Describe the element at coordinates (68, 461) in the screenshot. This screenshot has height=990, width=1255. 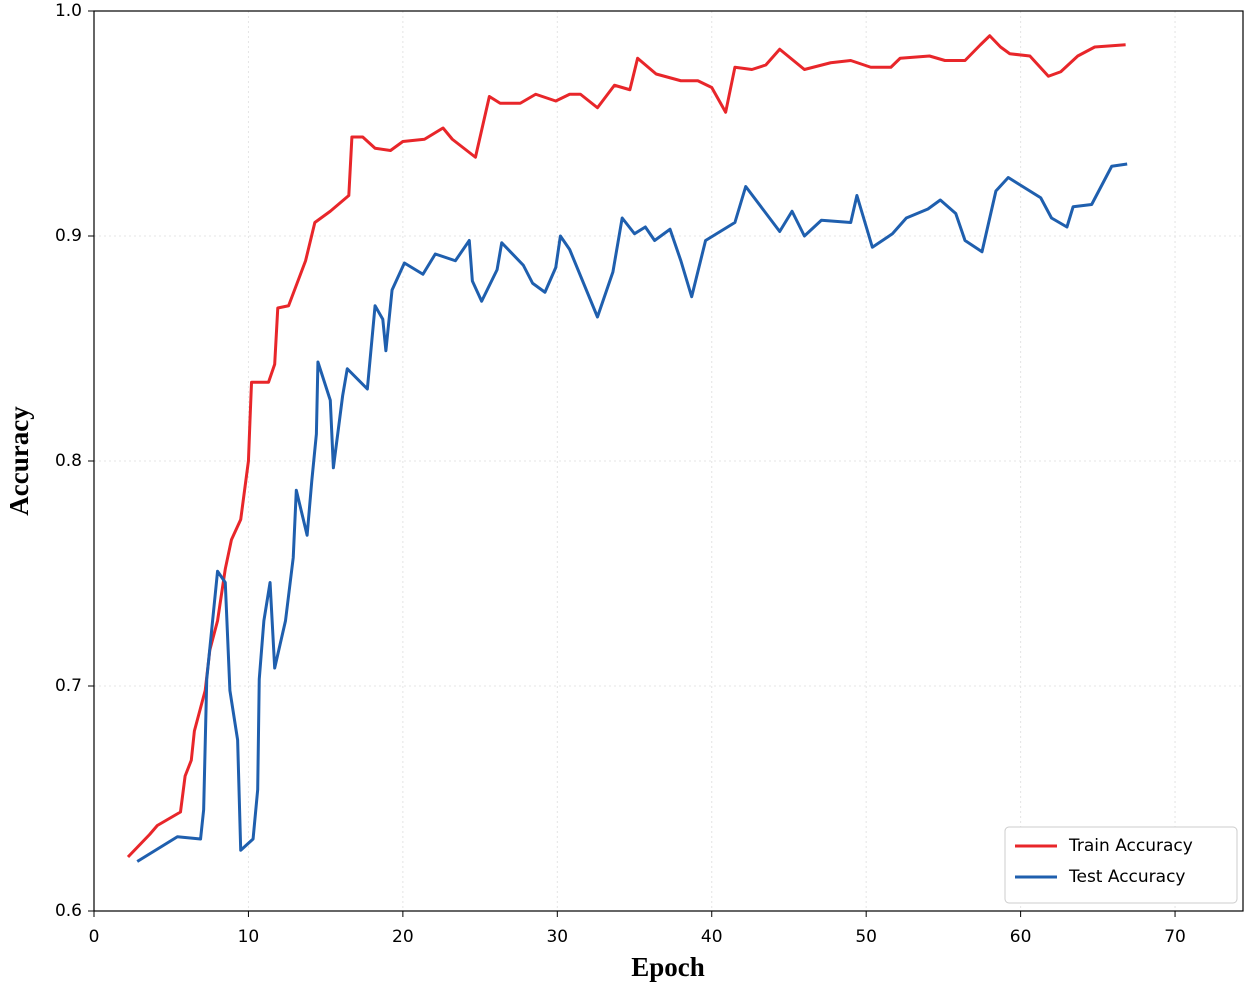
I see `y-tick-label: 0.8` at that location.